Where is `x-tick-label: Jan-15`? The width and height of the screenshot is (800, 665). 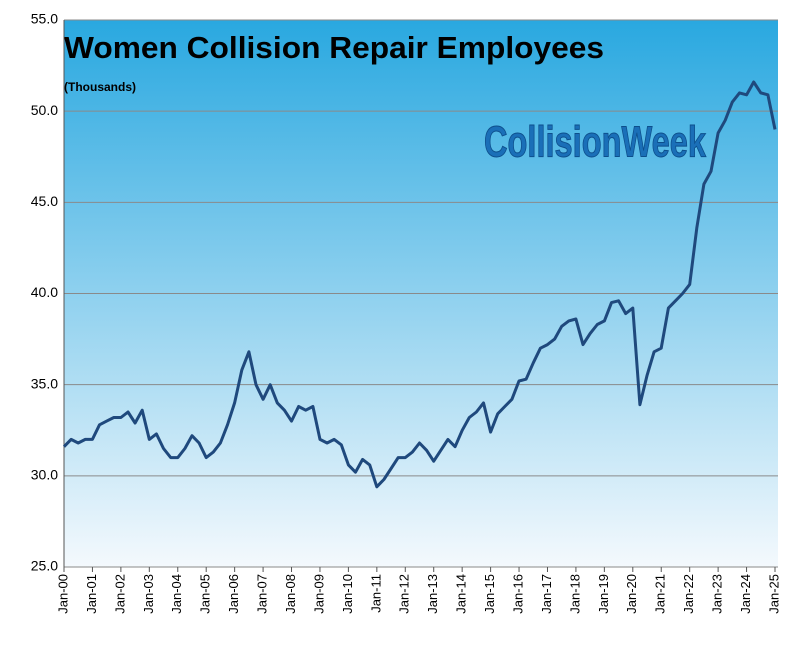 x-tick-label: Jan-15 is located at coordinates (489, 594).